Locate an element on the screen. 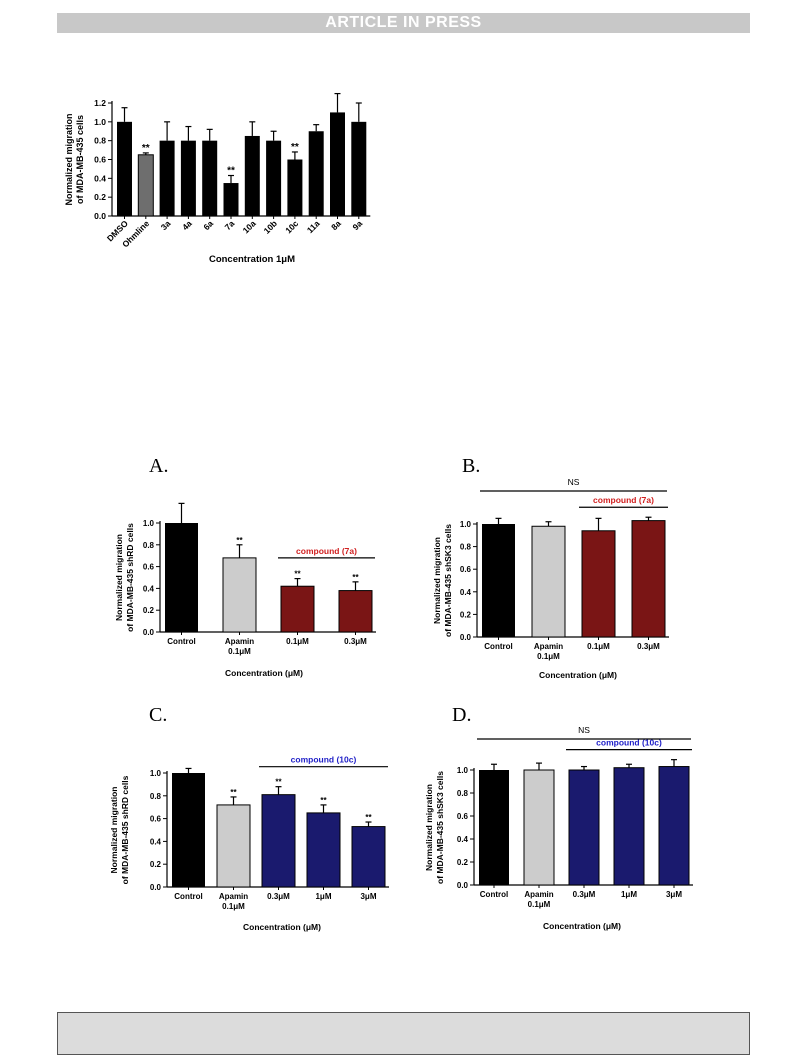 The height and width of the screenshot is (1057, 793). y-tick-label: 1.2 is located at coordinates (100, 103).